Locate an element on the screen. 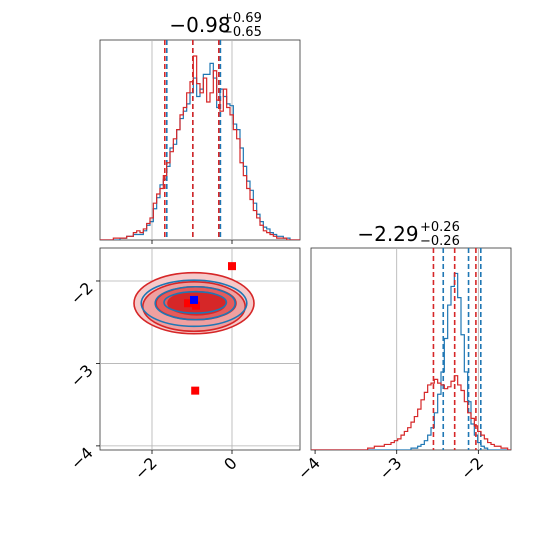 The image size is (550, 550). hist-p2-title-sub: −0.26 is located at coordinates (440, 241).